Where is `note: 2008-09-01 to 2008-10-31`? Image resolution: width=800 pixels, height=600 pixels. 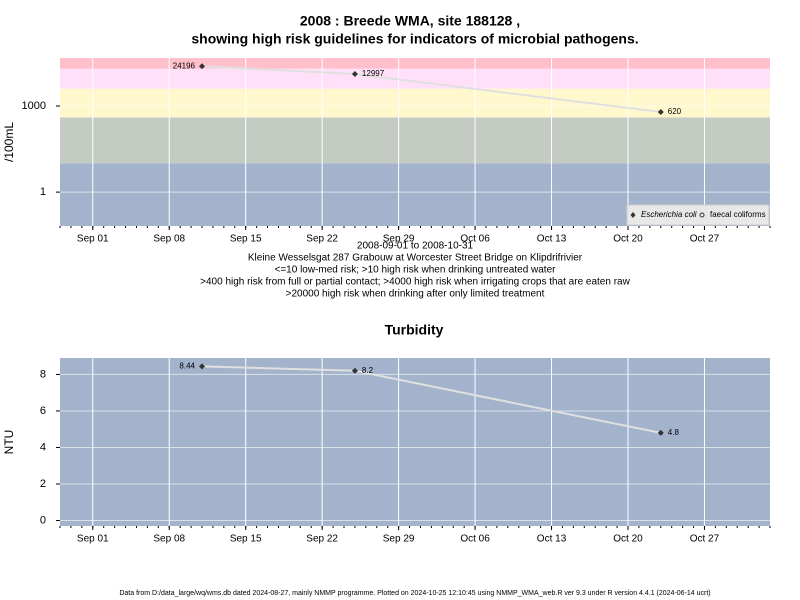 note: 2008-09-01 to 2008-10-31 is located at coordinates (415, 246).